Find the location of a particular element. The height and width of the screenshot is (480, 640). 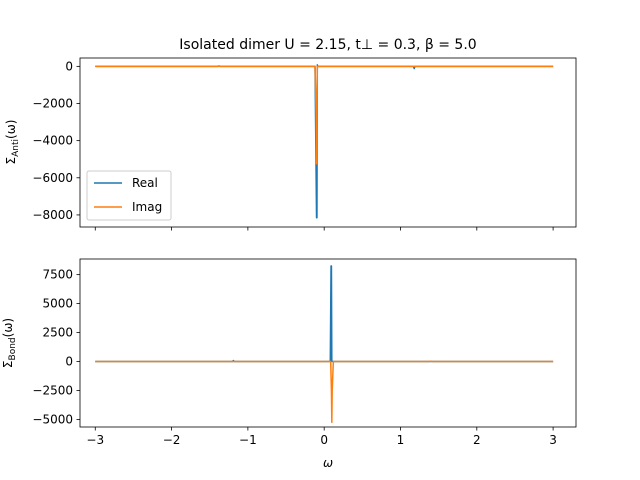

y-tick-label: −8000 is located at coordinates (52, 215).